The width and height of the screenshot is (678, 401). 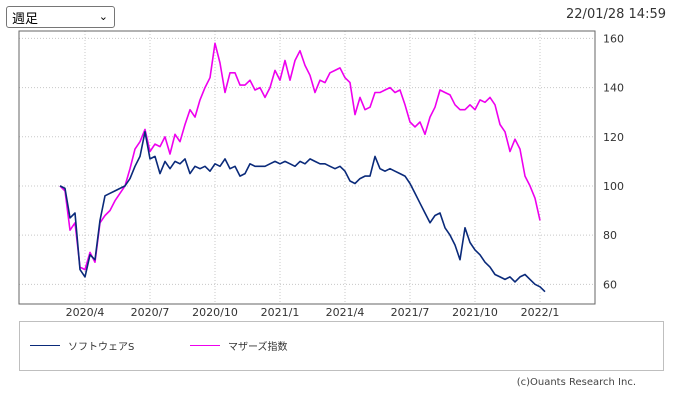 I want to click on y-axis-ticks: 60 80 100 120 140 160, so click(x=613, y=161).